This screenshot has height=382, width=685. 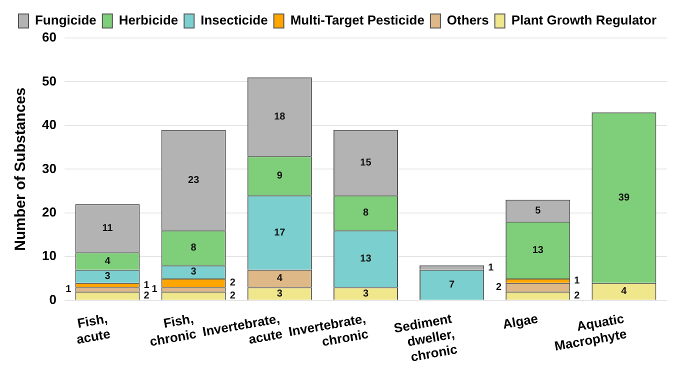 What do you see at coordinates (521, 321) in the screenshot?
I see `x-tick-label: Algae` at bounding box center [521, 321].